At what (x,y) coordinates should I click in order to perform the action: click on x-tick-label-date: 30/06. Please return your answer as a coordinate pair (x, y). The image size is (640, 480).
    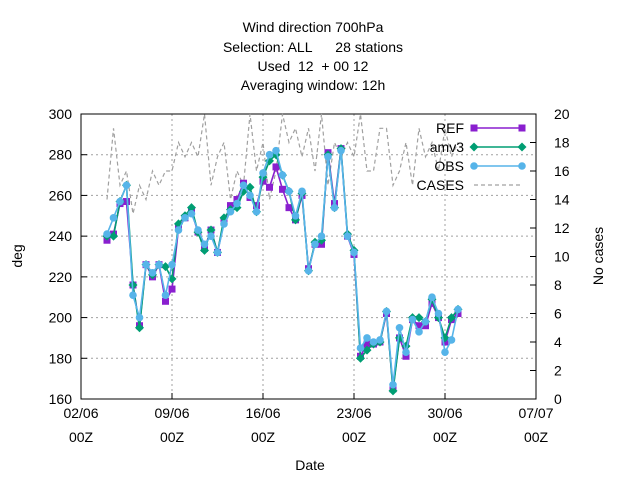
    Looking at the image, I should click on (444, 413).